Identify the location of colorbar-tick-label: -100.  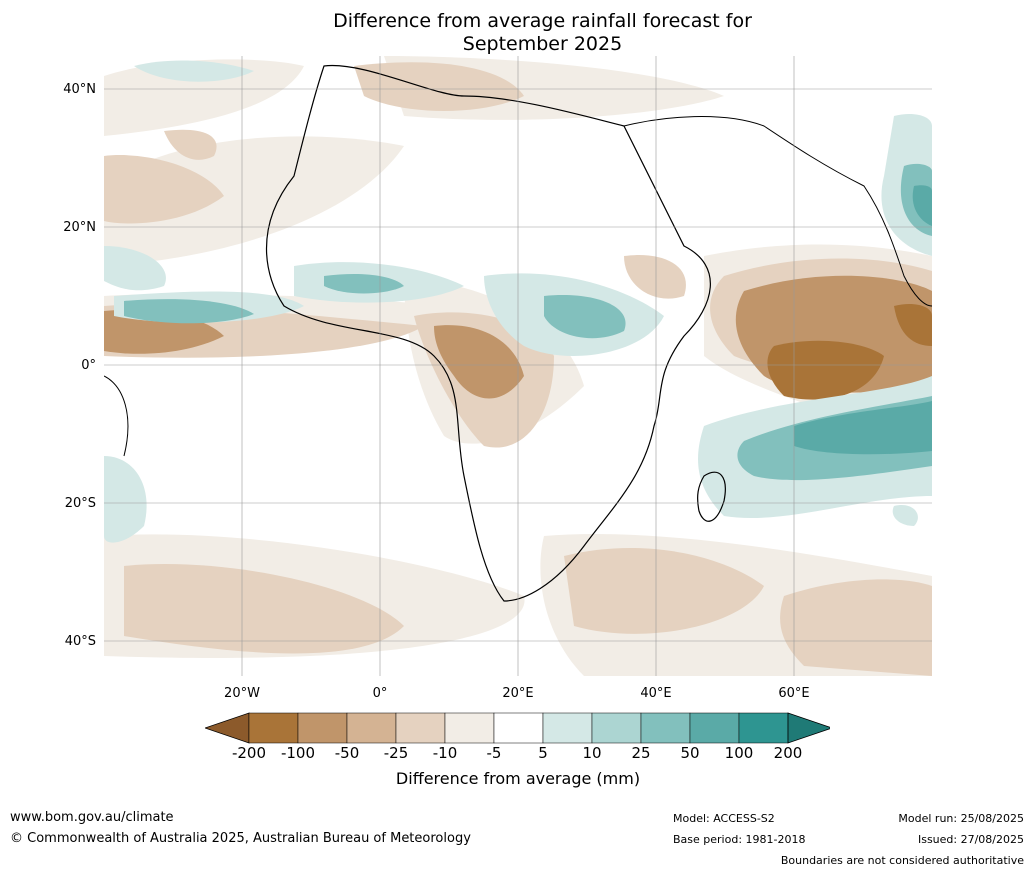
(298, 753).